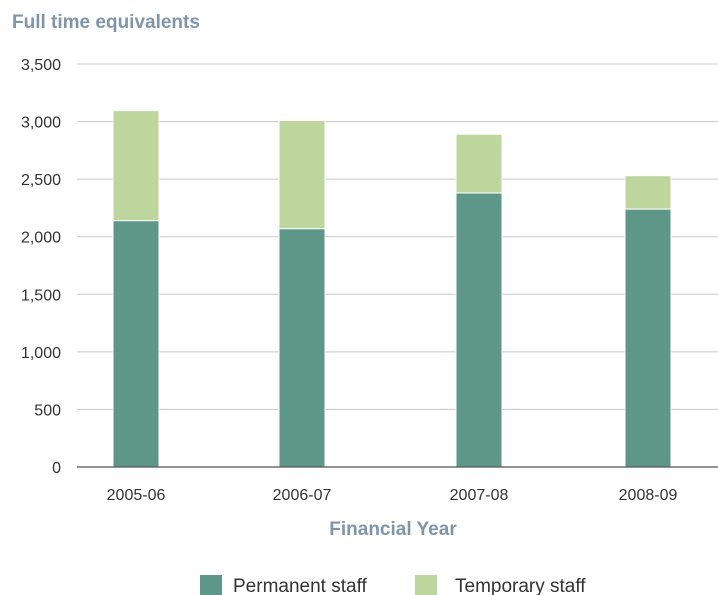  What do you see at coordinates (136, 495) in the screenshot?
I see `x-tick-label: 2005-06` at bounding box center [136, 495].